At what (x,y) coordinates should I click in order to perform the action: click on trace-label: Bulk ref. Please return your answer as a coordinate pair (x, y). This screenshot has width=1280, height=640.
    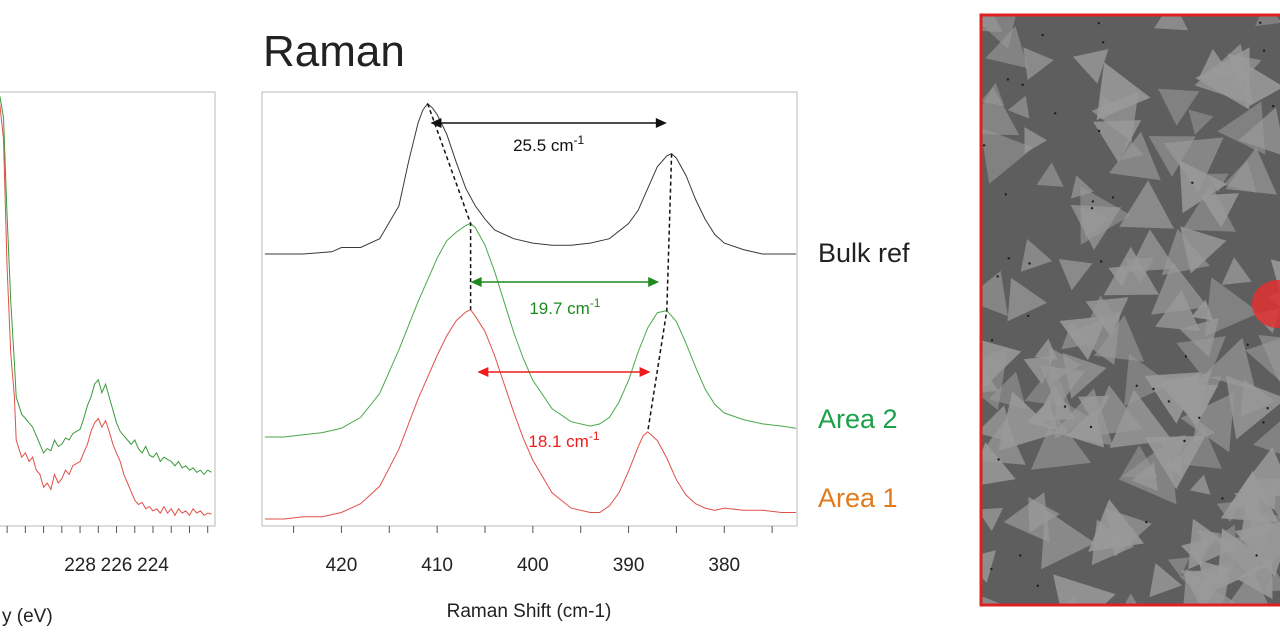
    Looking at the image, I should click on (864, 253).